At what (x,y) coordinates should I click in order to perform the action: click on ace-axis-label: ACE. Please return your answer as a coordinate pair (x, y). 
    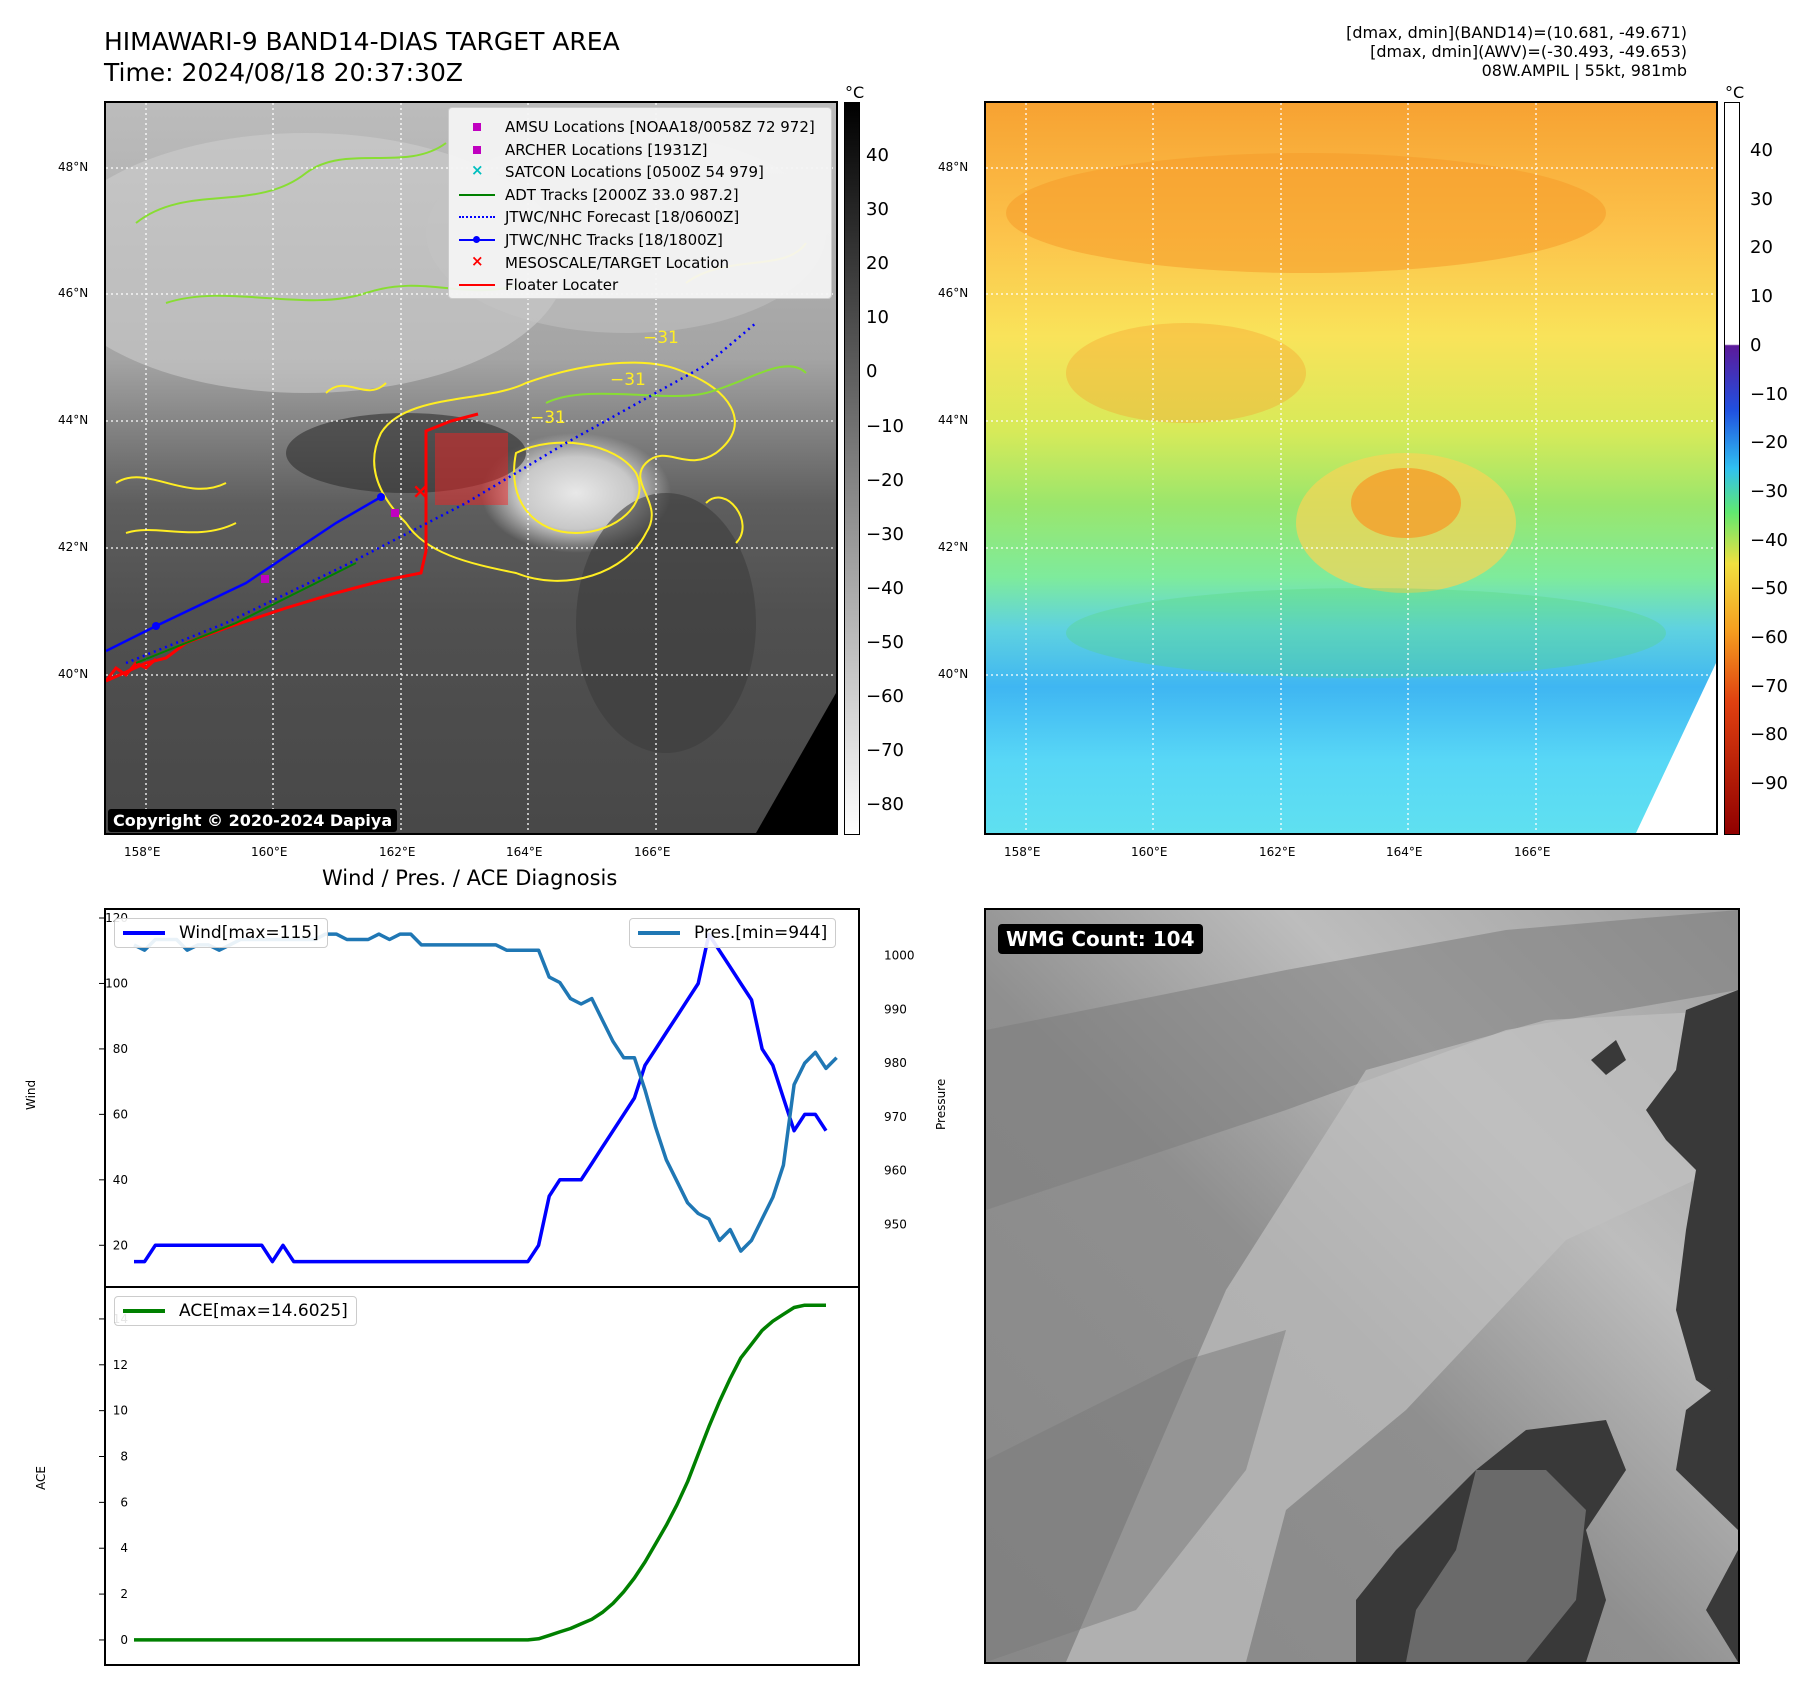
    Looking at the image, I should click on (41, 1478).